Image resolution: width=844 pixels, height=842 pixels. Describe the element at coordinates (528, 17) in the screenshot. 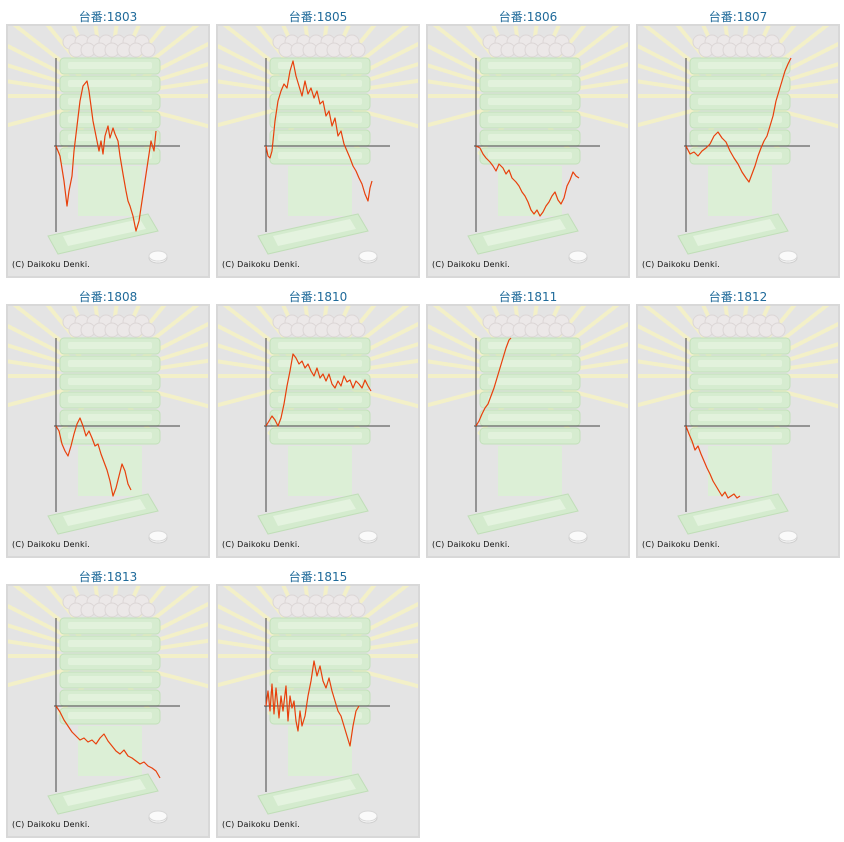

I see `machine-number-link: 台番:1806` at that location.